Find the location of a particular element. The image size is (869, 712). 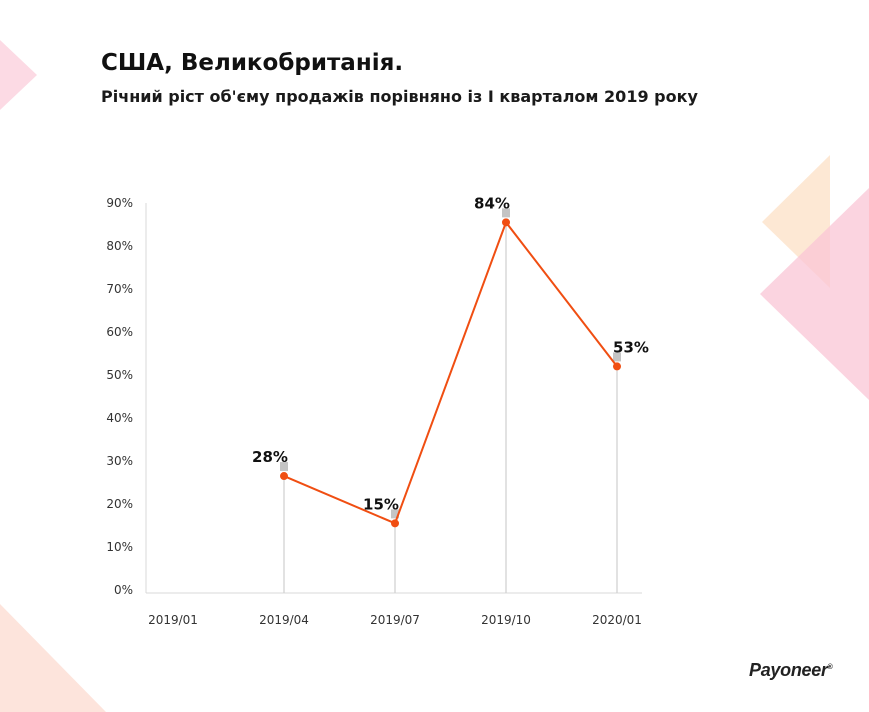

data-label: 53% is located at coordinates (631, 347).